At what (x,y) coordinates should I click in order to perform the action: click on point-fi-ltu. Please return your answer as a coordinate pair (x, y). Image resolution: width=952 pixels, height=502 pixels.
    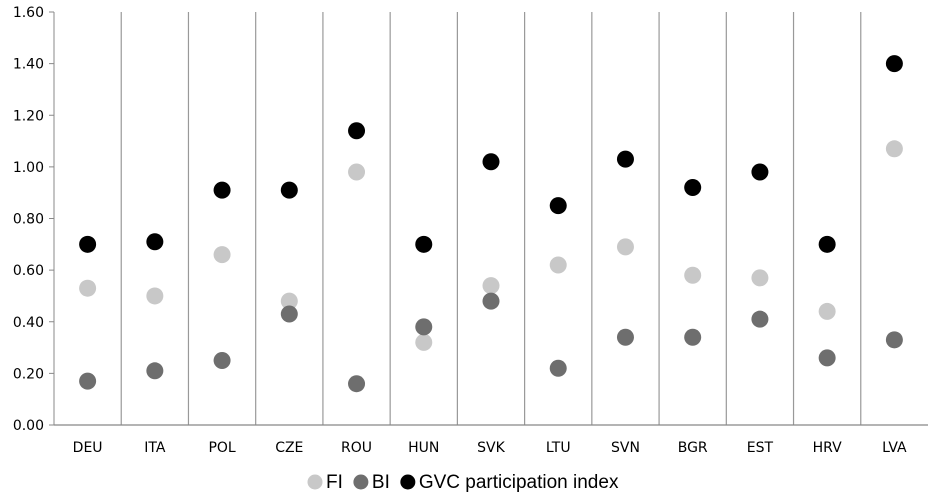
    Looking at the image, I should click on (558, 265).